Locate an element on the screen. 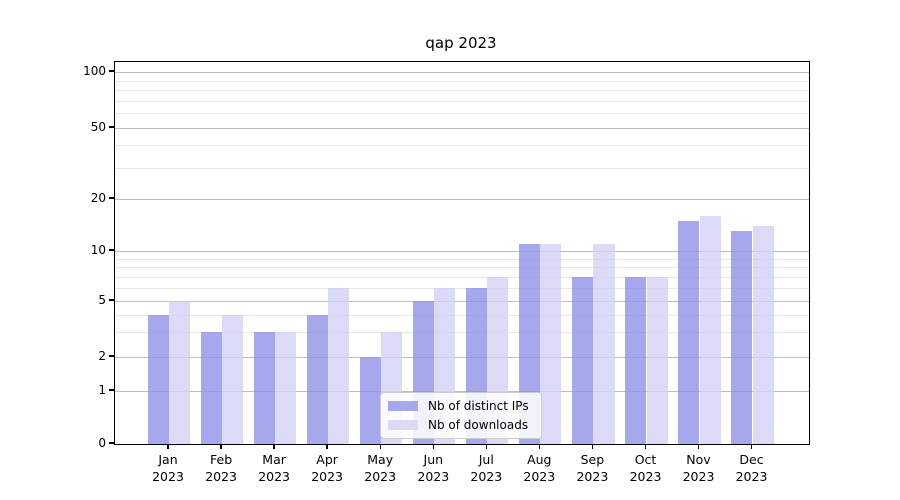 Image resolution: width=900 pixels, height=500 pixels. bar-downloads-nov is located at coordinates (710, 329).